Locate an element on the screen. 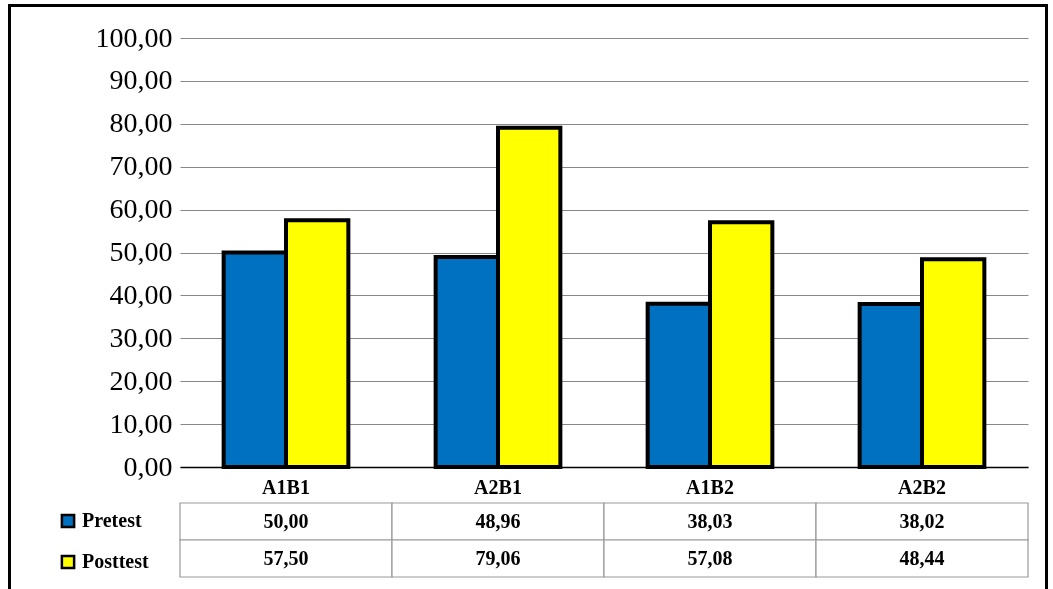 The height and width of the screenshot is (589, 1053). x-tick-label: A2B2 is located at coordinates (922, 486).